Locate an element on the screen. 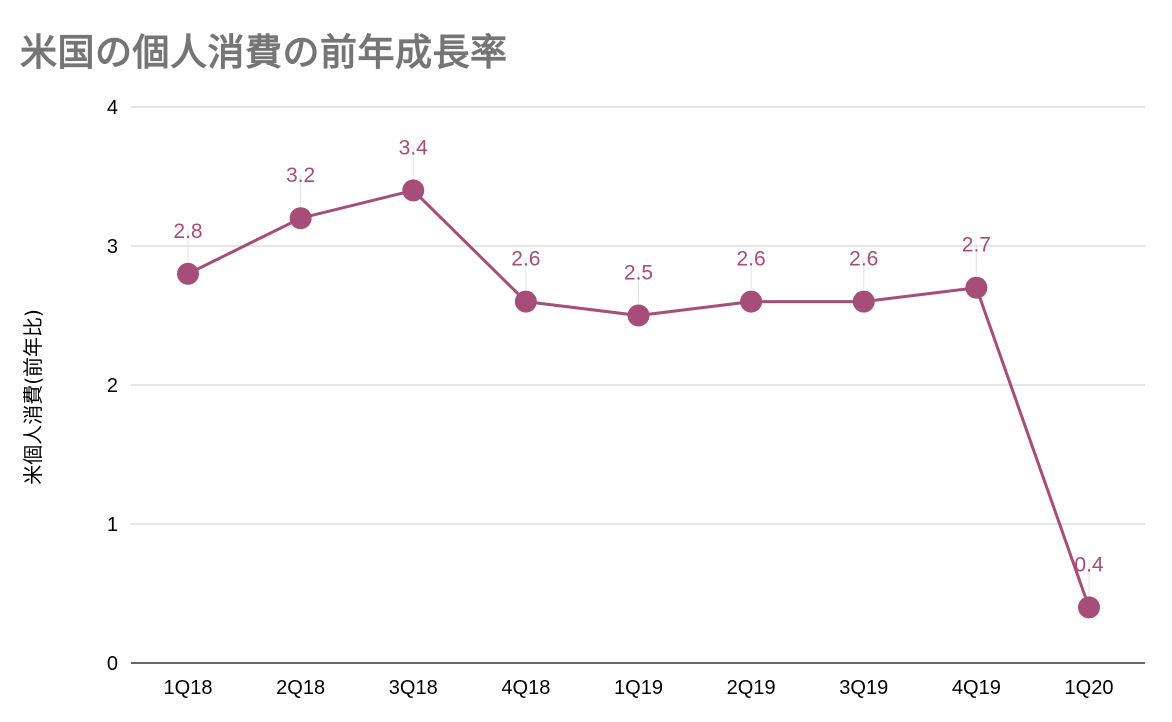 This screenshot has width=1172, height=722. y-tick-label: 2 is located at coordinates (112, 386).